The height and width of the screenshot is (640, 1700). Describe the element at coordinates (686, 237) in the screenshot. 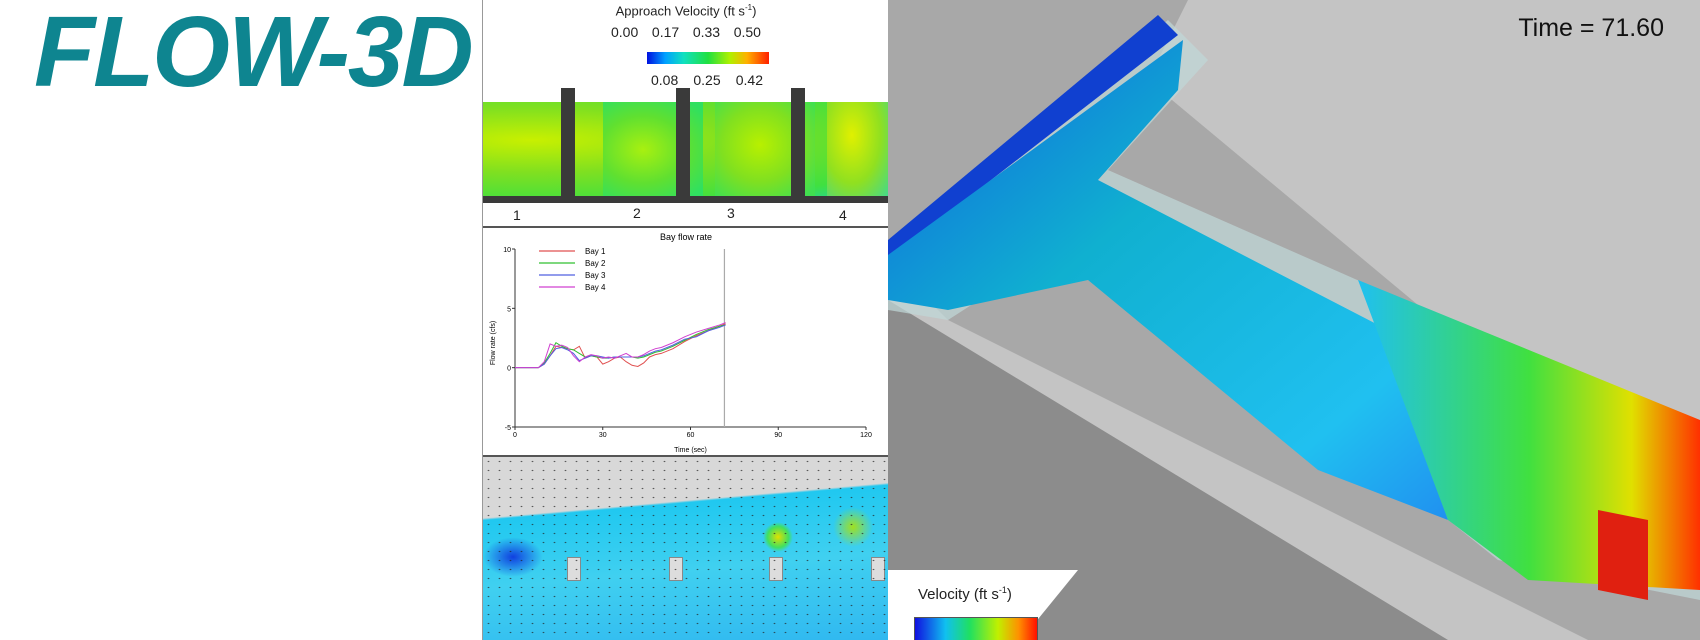

I see `chart-title: Bay flow rate` at that location.